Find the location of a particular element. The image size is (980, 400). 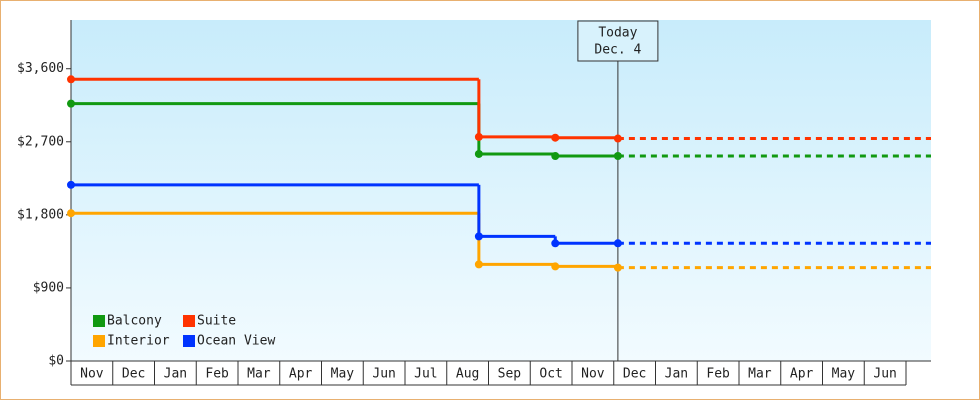

y-tick-label: $900 is located at coordinates (48, 287).